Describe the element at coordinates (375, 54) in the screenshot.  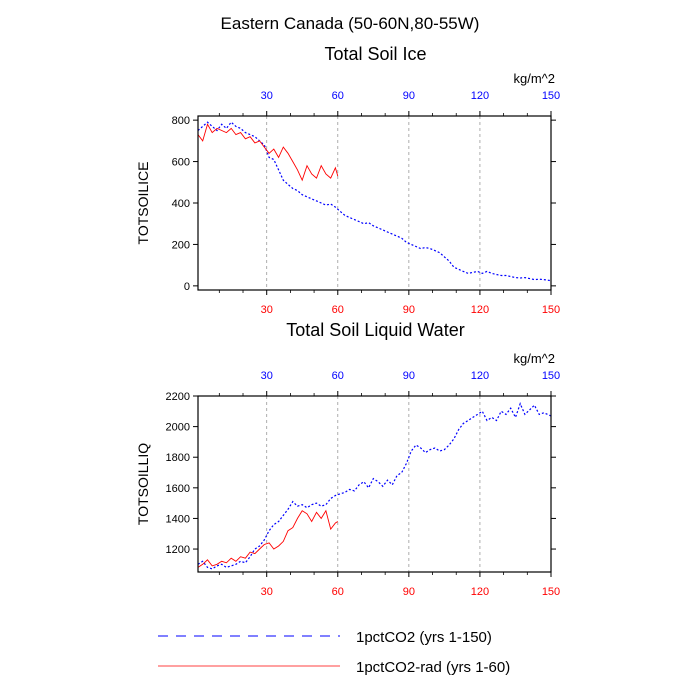
I see `panel-title: Total Soil Ice` at that location.